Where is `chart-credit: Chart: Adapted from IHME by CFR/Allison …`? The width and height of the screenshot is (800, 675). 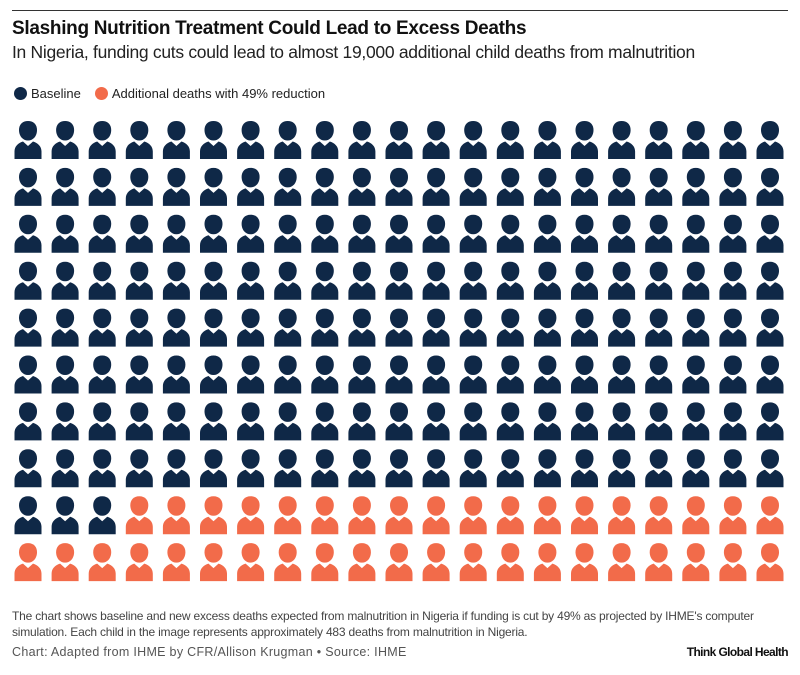 chart-credit: Chart: Adapted from IHME by CFR/Allison … is located at coordinates (209, 652).